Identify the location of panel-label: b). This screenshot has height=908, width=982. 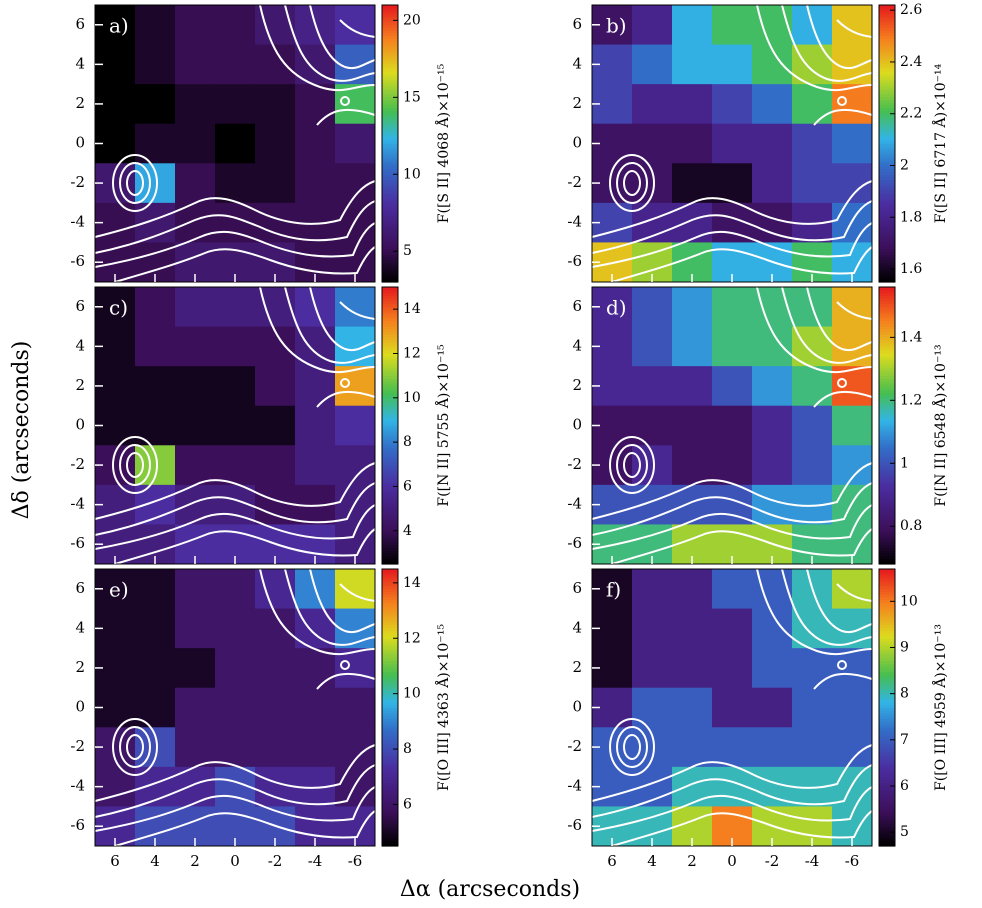
(616, 26).